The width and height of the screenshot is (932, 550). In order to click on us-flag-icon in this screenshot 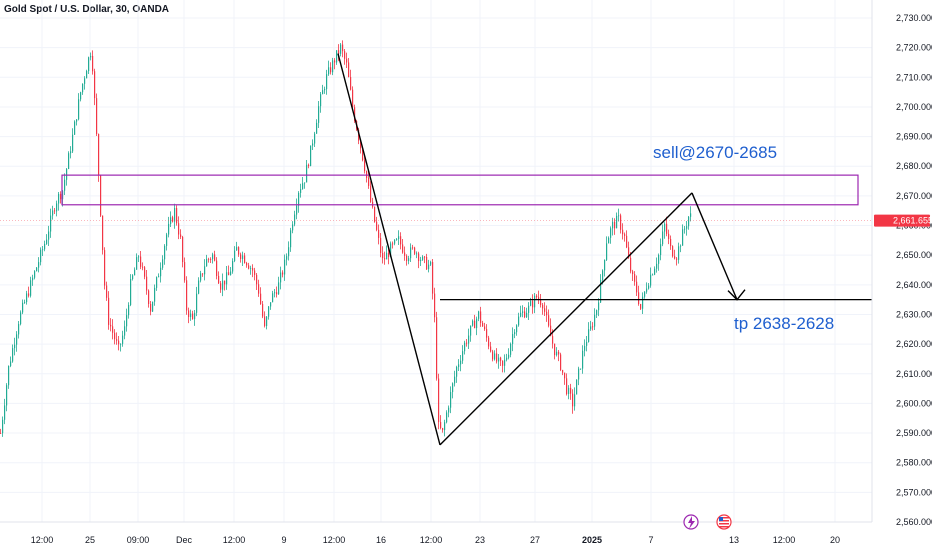, I will do `click(724, 522)`.